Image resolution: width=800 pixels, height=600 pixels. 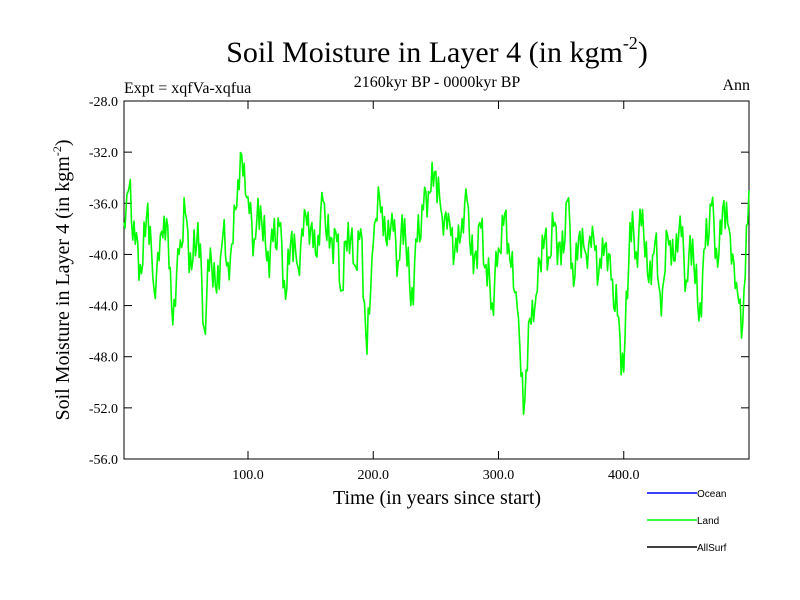 I want to click on y-tick-label: -48.0, so click(x=103, y=358).